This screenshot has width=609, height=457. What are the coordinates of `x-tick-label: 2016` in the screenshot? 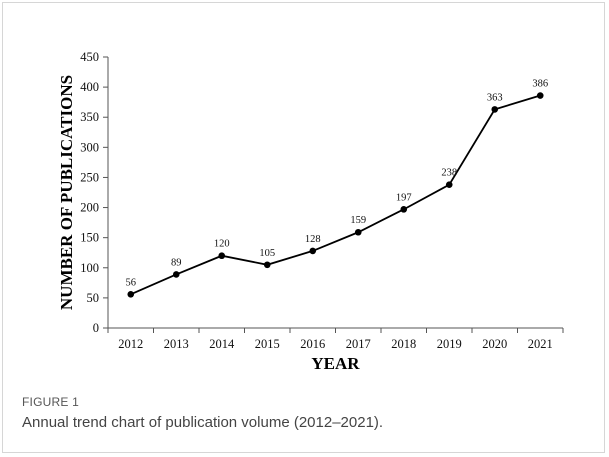 It's located at (312, 344).